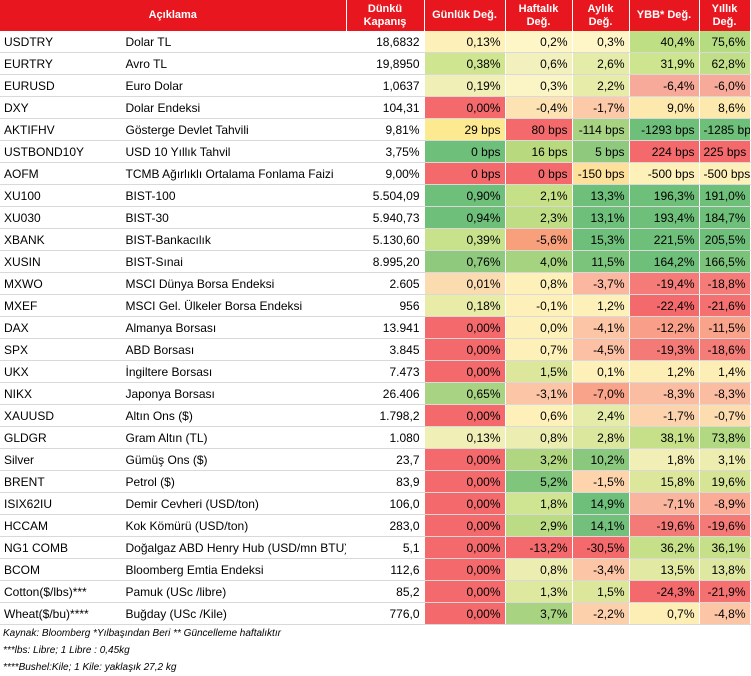 This screenshot has width=751, height=676. I want to click on instrument-description: BIST-30, so click(234, 217).